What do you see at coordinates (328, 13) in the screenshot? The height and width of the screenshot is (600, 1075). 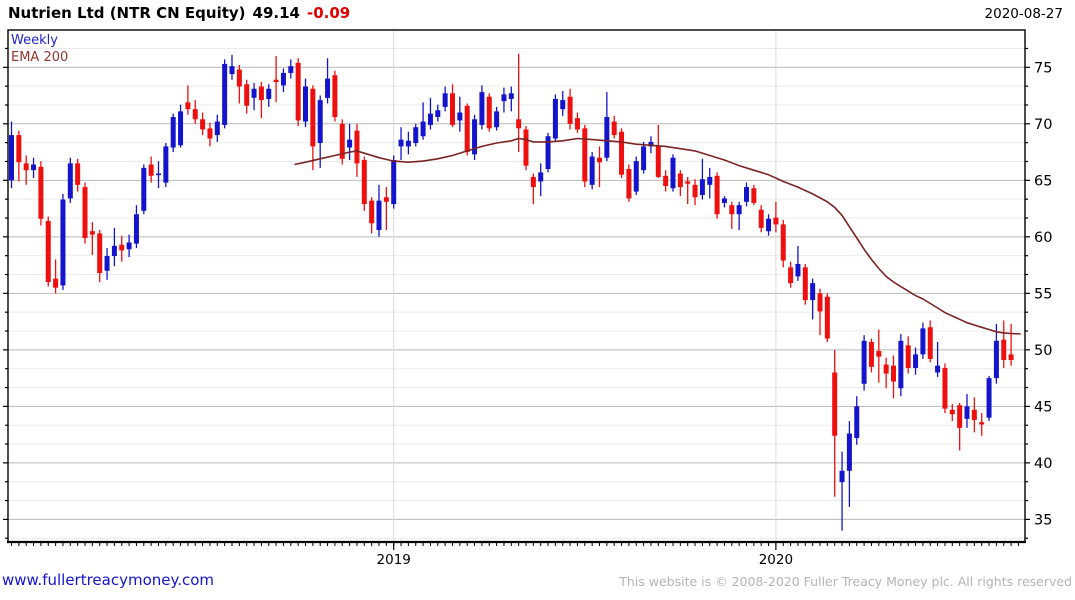 I see `price-change: -0.09` at bounding box center [328, 13].